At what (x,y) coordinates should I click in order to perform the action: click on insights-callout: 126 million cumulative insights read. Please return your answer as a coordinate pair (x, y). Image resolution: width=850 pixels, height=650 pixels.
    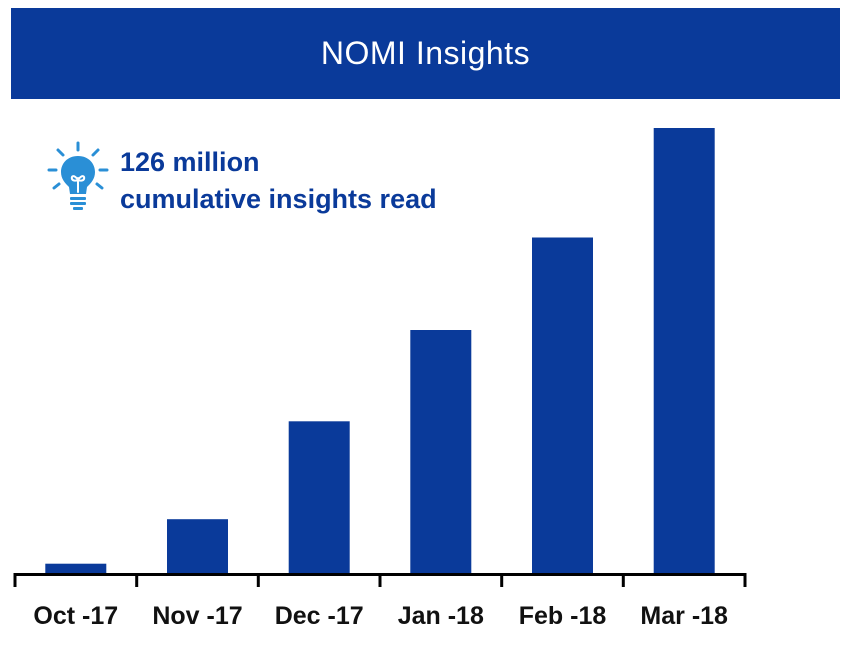
    Looking at the image, I should click on (241, 179).